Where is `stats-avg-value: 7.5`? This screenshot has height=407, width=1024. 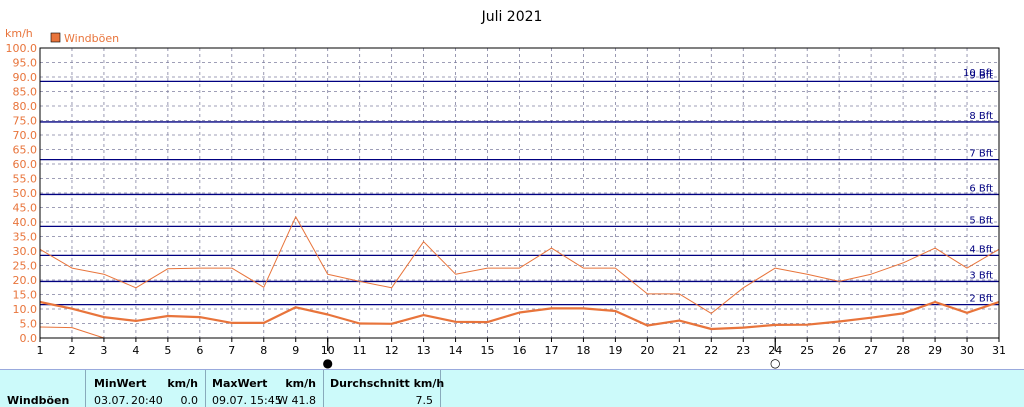 stats-avg-value: 7.5 is located at coordinates (424, 400).